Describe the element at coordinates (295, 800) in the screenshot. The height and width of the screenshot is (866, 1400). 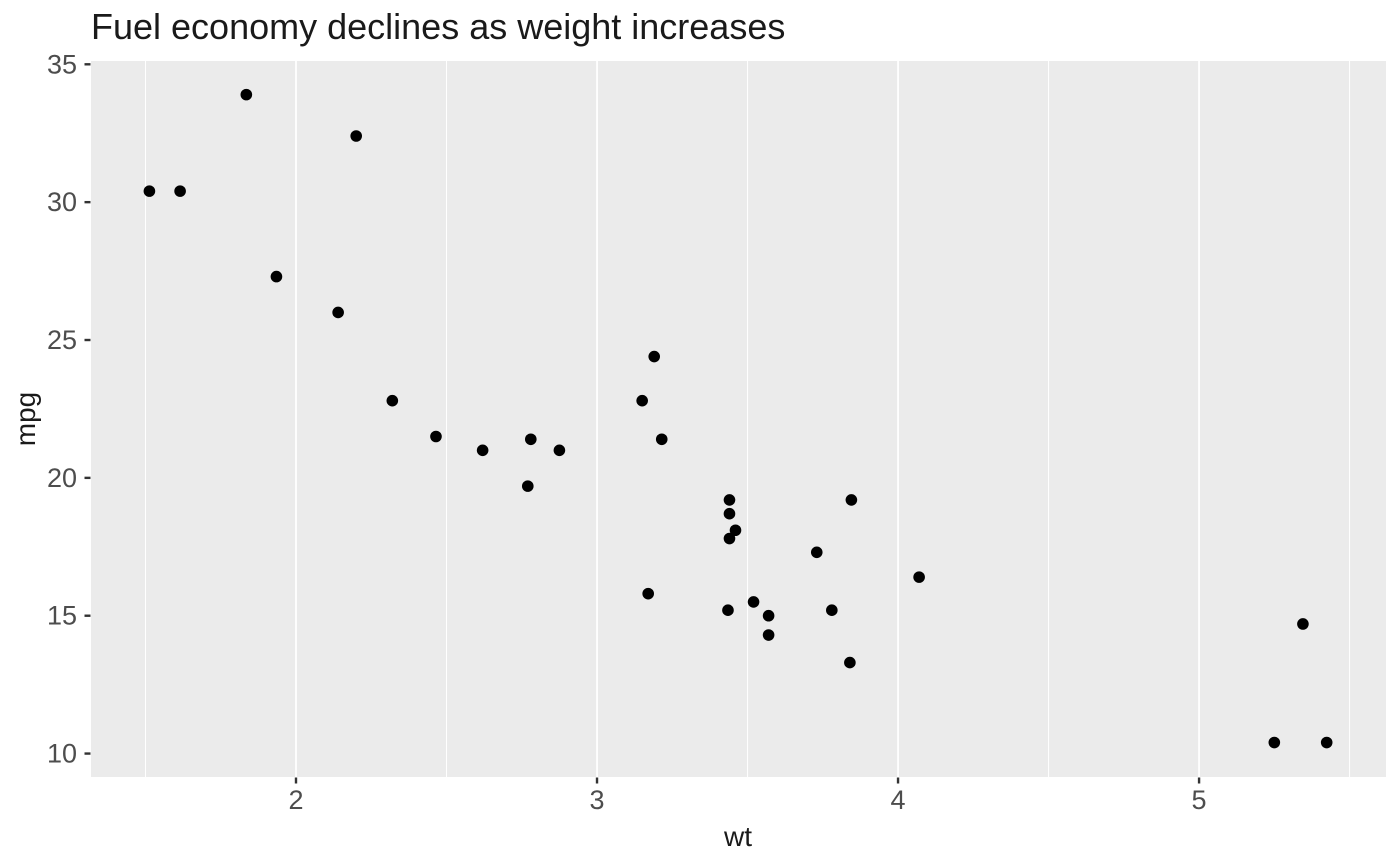
I see `x-tick-label: 2` at that location.